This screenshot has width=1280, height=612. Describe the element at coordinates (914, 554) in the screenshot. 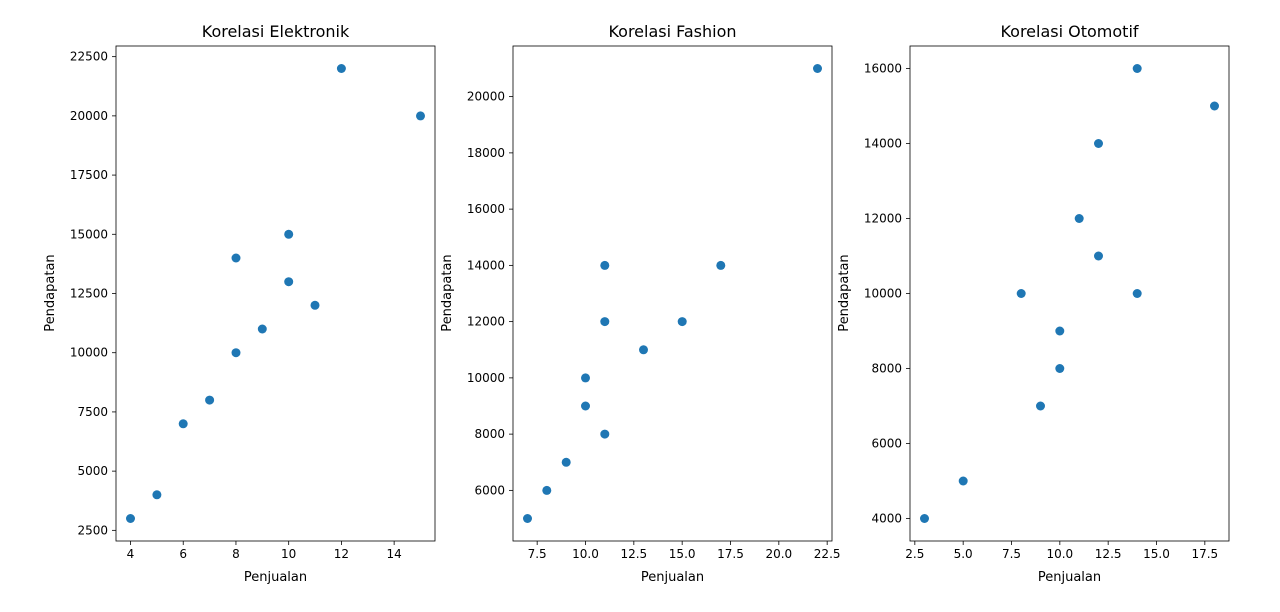

I see `x-tick-label: 2.5` at that location.